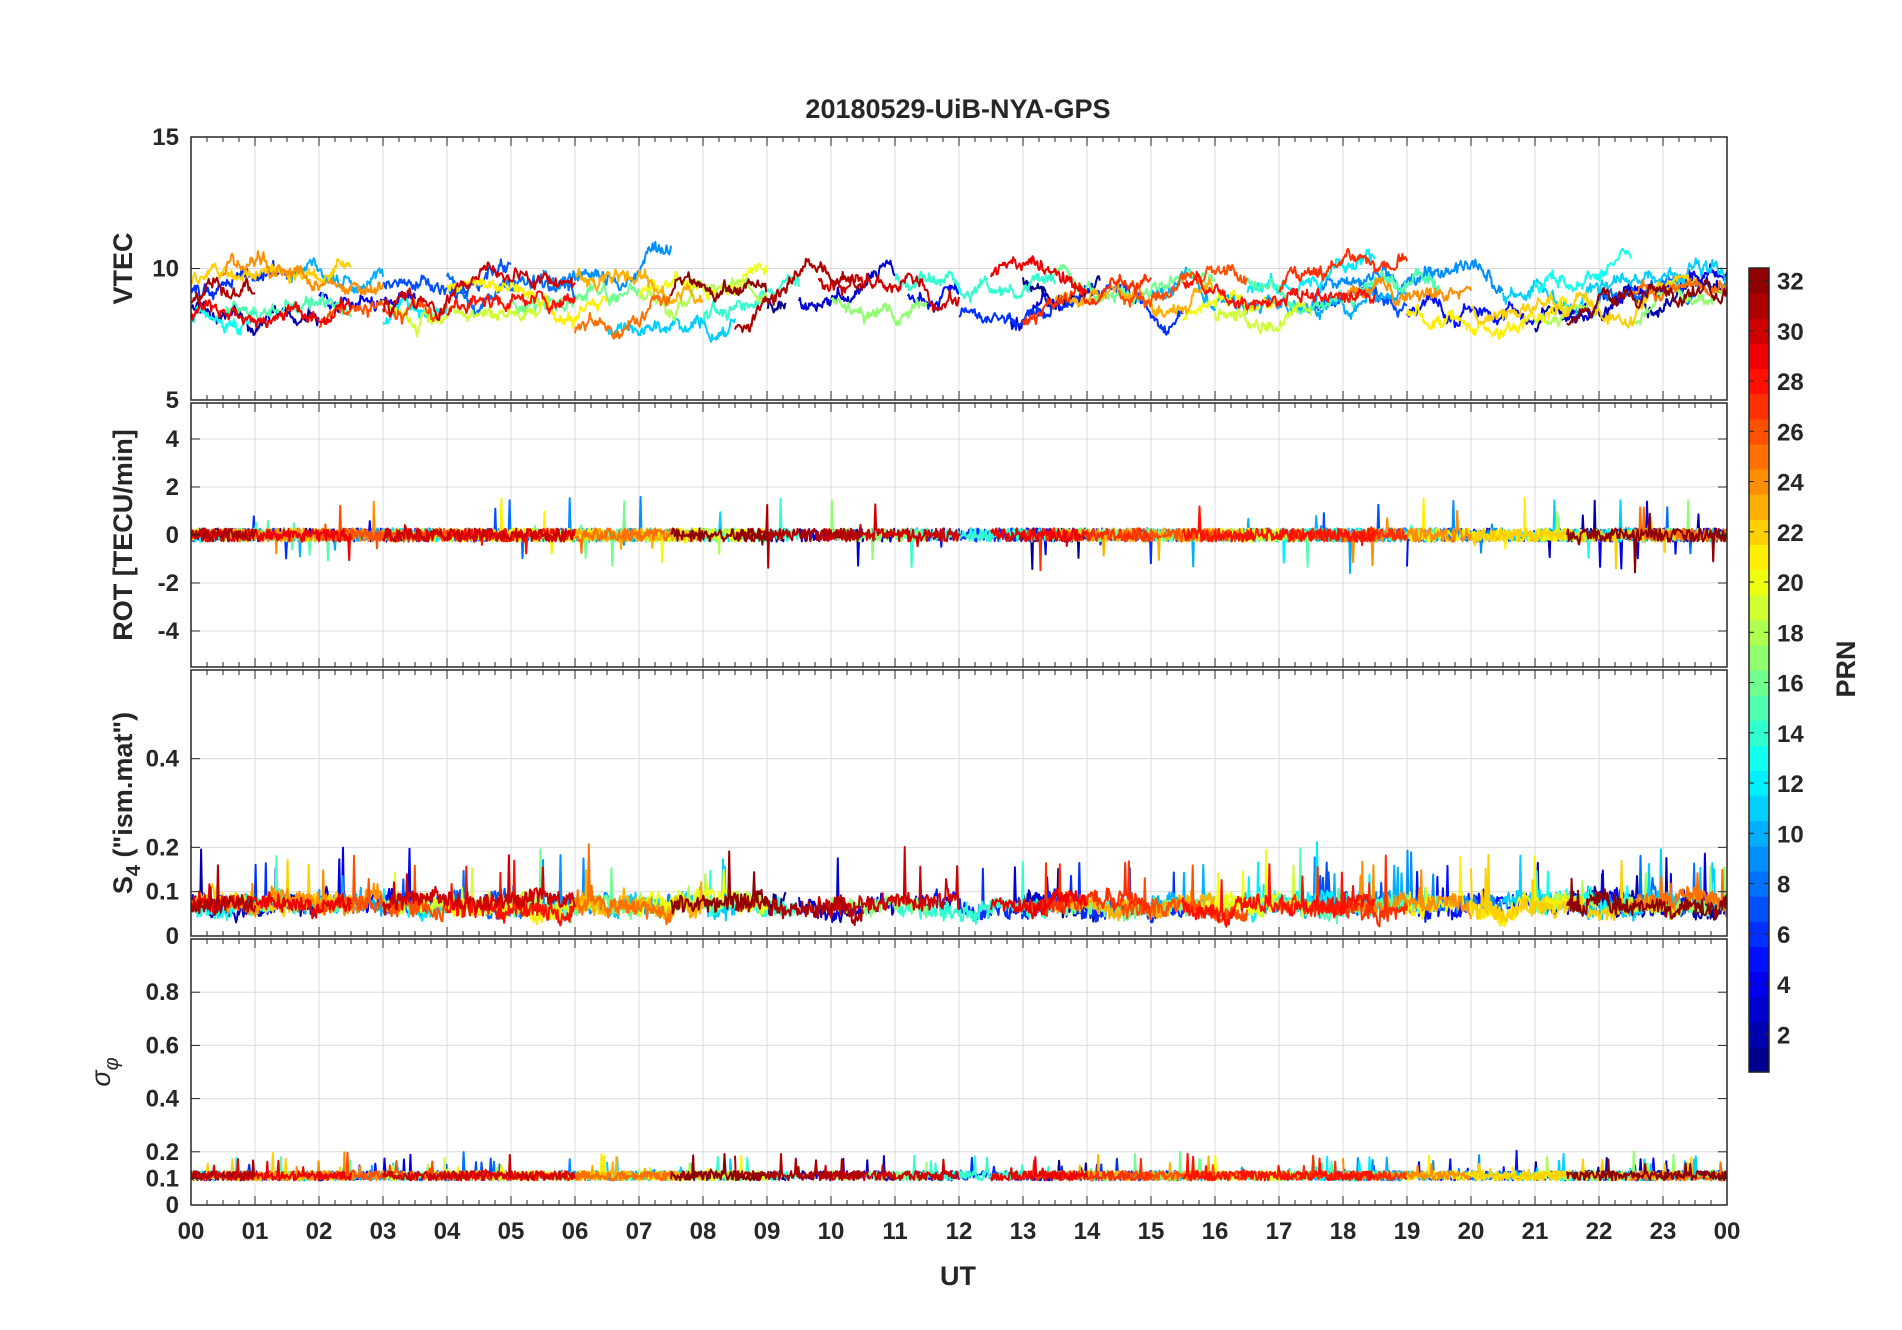  I want to click on x-tick-label: 14, so click(1087, 1231).